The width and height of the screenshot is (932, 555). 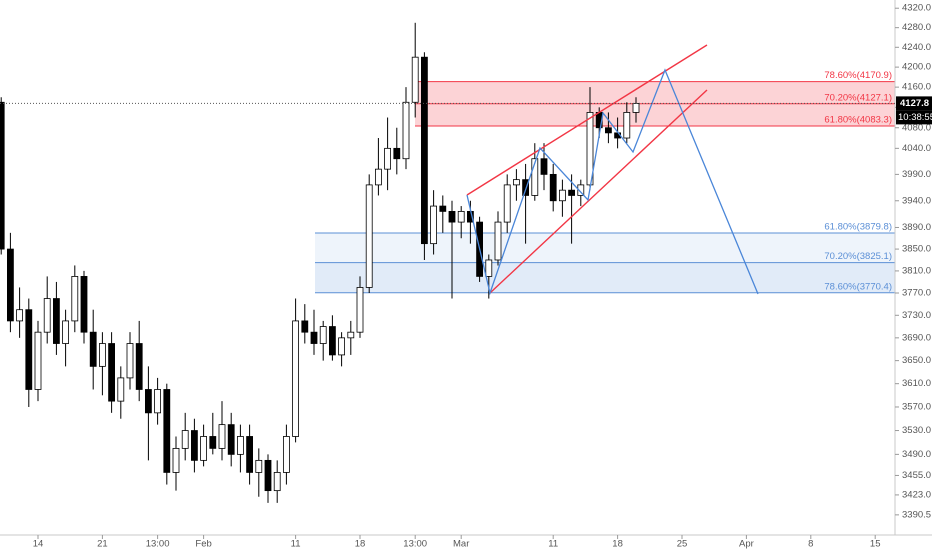 I want to click on countdown: 10:38:55, so click(x=915, y=117).